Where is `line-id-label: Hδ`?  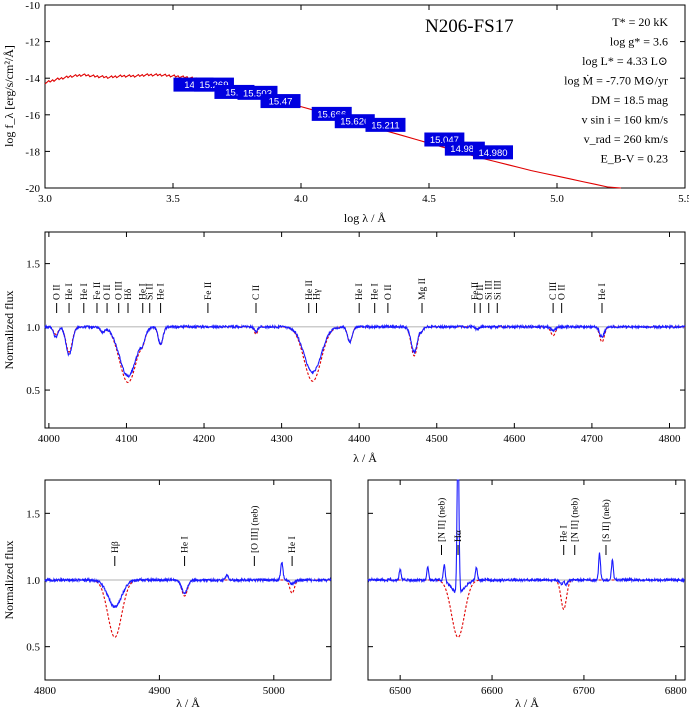
line-id-label: Hδ is located at coordinates (129, 294).